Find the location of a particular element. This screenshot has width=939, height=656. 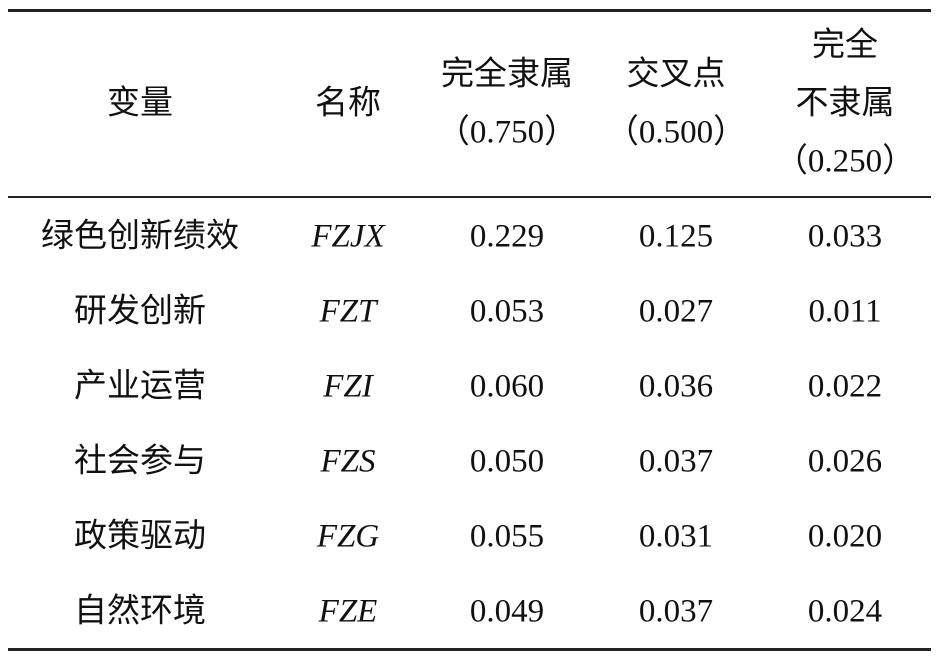

value-cell: 0.229 is located at coordinates (507, 236).